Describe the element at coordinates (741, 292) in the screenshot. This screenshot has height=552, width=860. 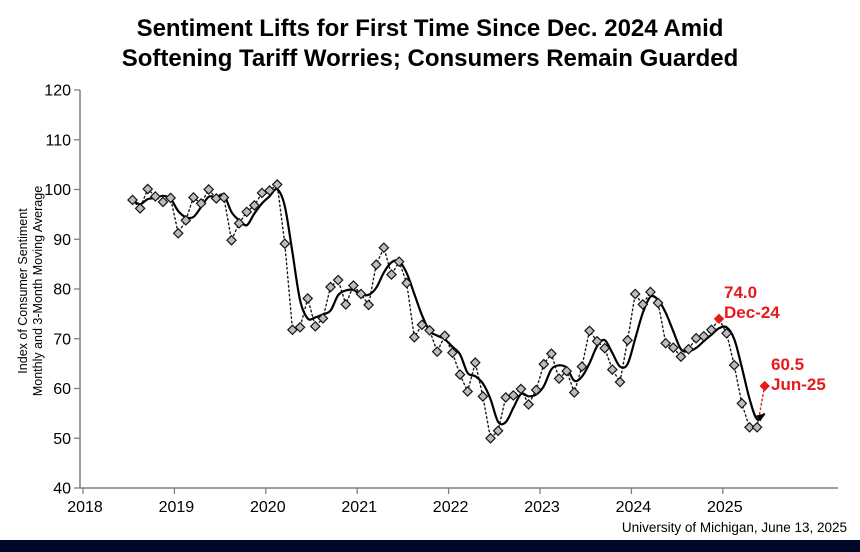
I see `annotation-dec24-value: 74.0` at that location.